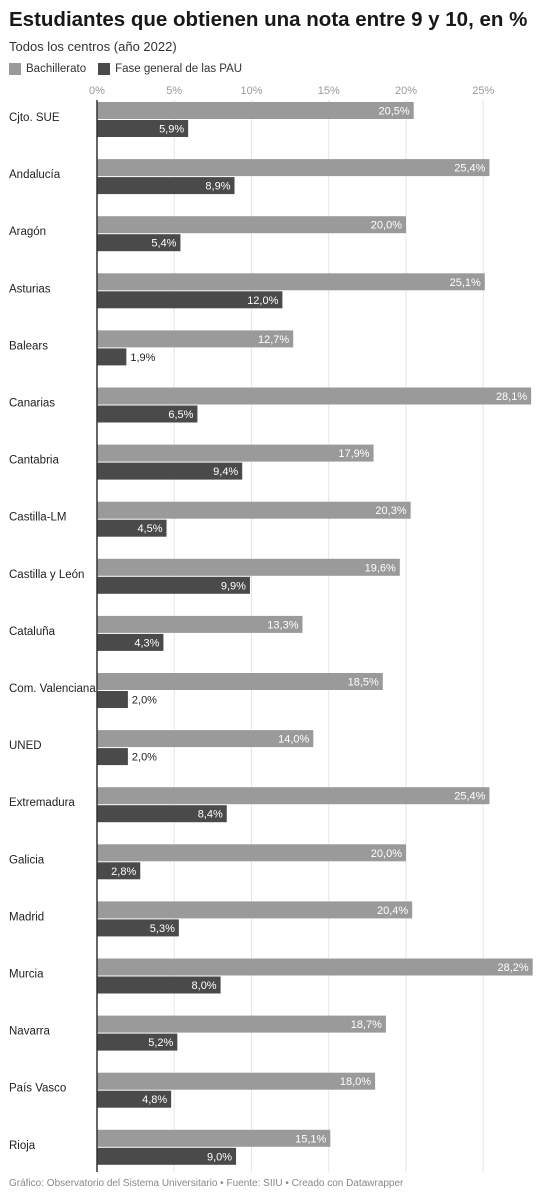 This screenshot has width=542, height=1200. What do you see at coordinates (144, 758) in the screenshot?
I see `data-label: 2,0%` at bounding box center [144, 758].